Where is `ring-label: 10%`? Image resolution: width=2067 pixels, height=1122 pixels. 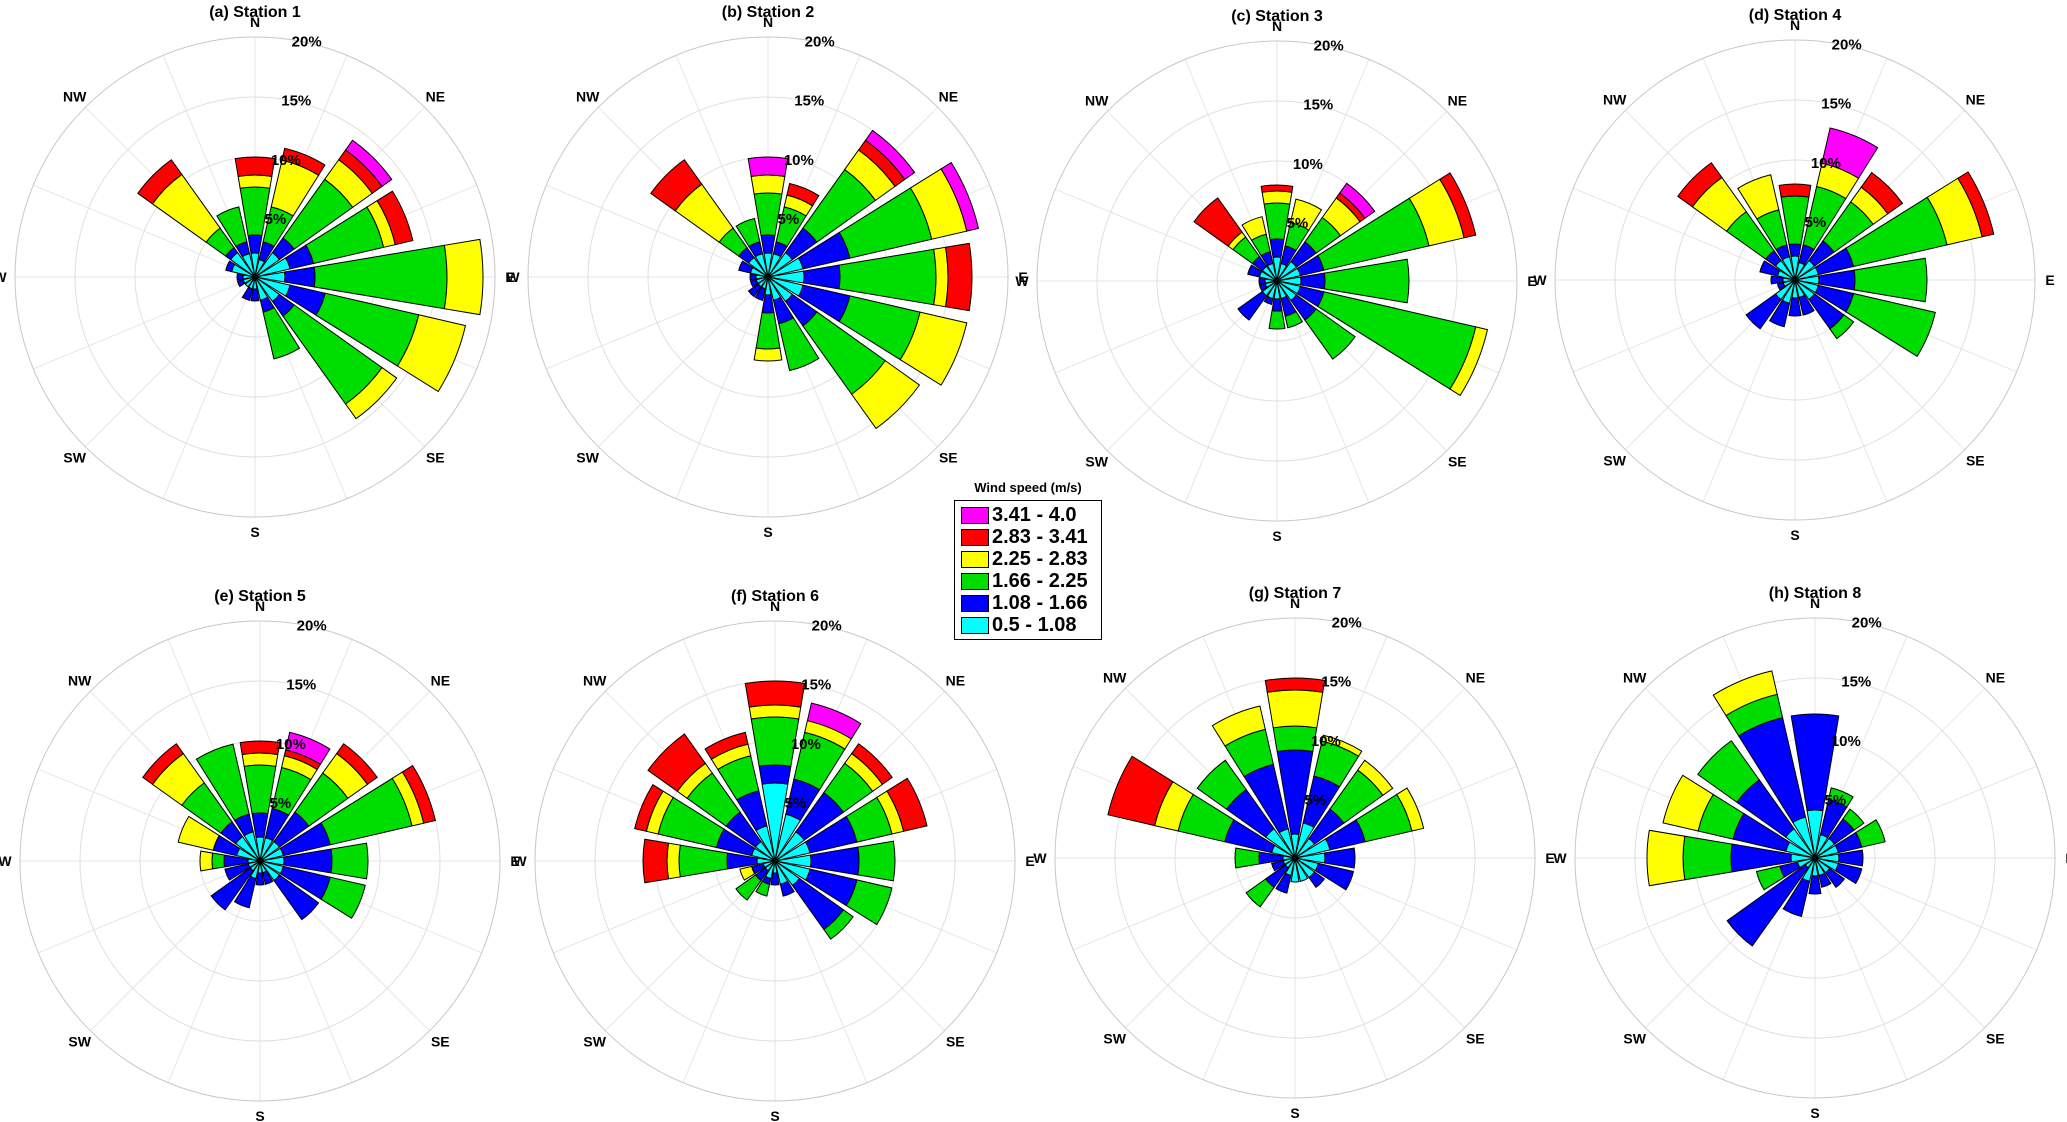
ring-label: 10% is located at coordinates (806, 744).